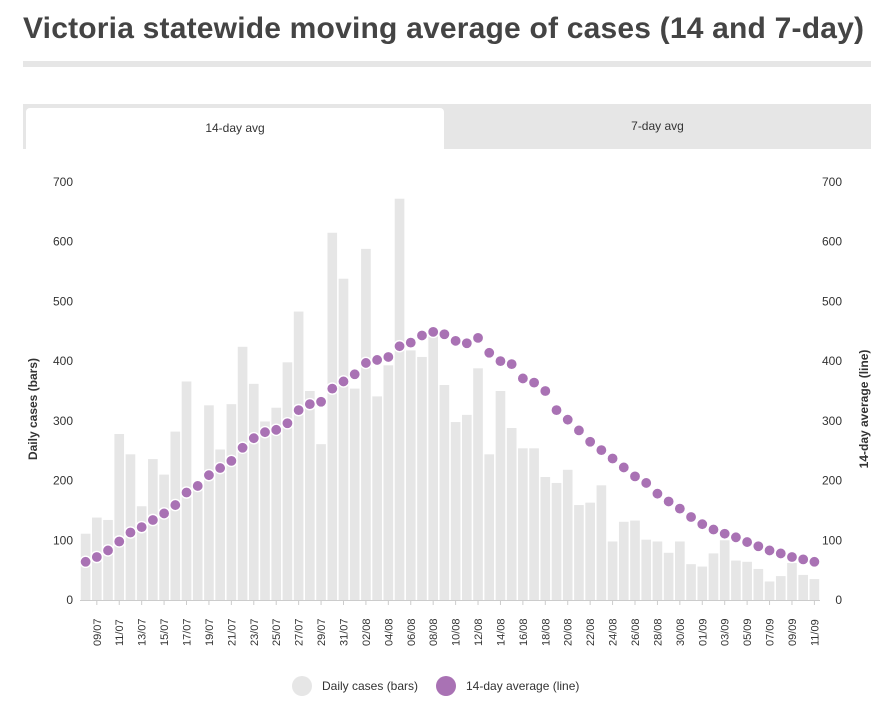  I want to click on x-tick-label: 04/08, so click(389, 632).